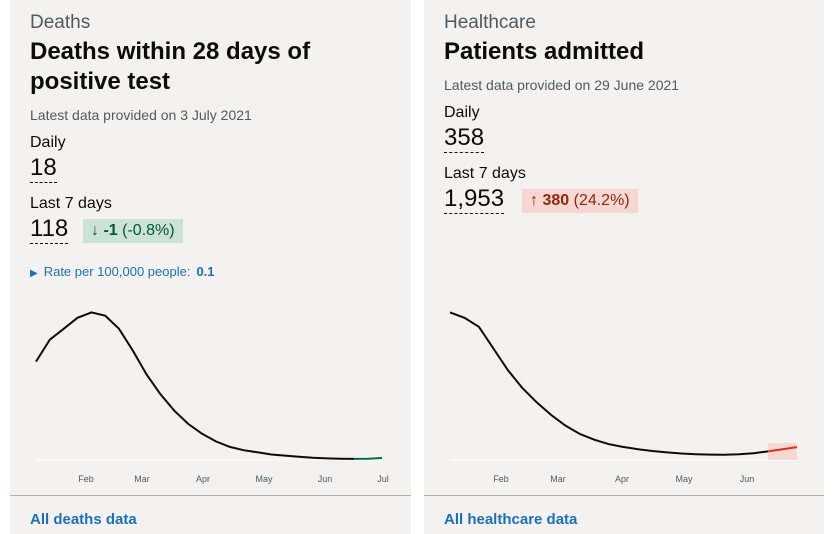 The width and height of the screenshot is (834, 534). I want to click on arrow-down-icon: ↓, so click(95, 230).